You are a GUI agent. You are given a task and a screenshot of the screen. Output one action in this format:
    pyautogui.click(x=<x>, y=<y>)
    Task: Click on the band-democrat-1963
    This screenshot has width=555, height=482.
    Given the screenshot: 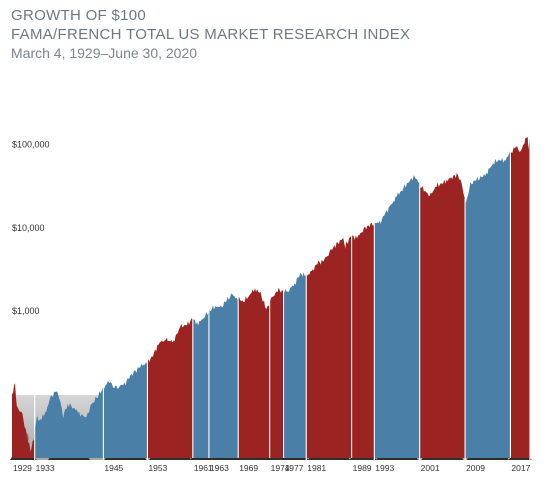 What is the action you would take?
    pyautogui.click(x=223, y=297)
    